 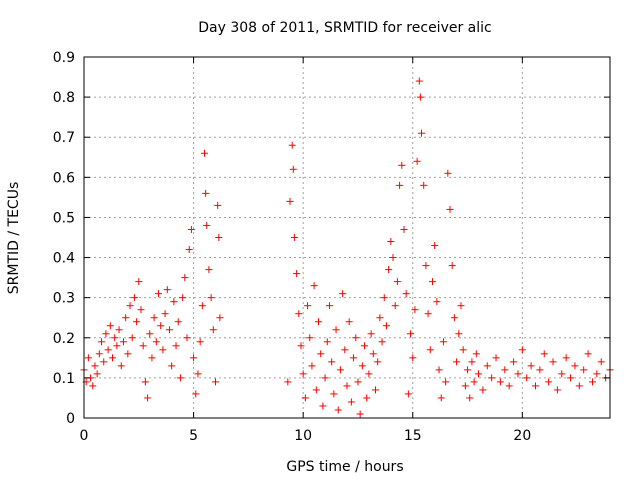 I want to click on x-tick-label: 20, so click(x=522, y=436).